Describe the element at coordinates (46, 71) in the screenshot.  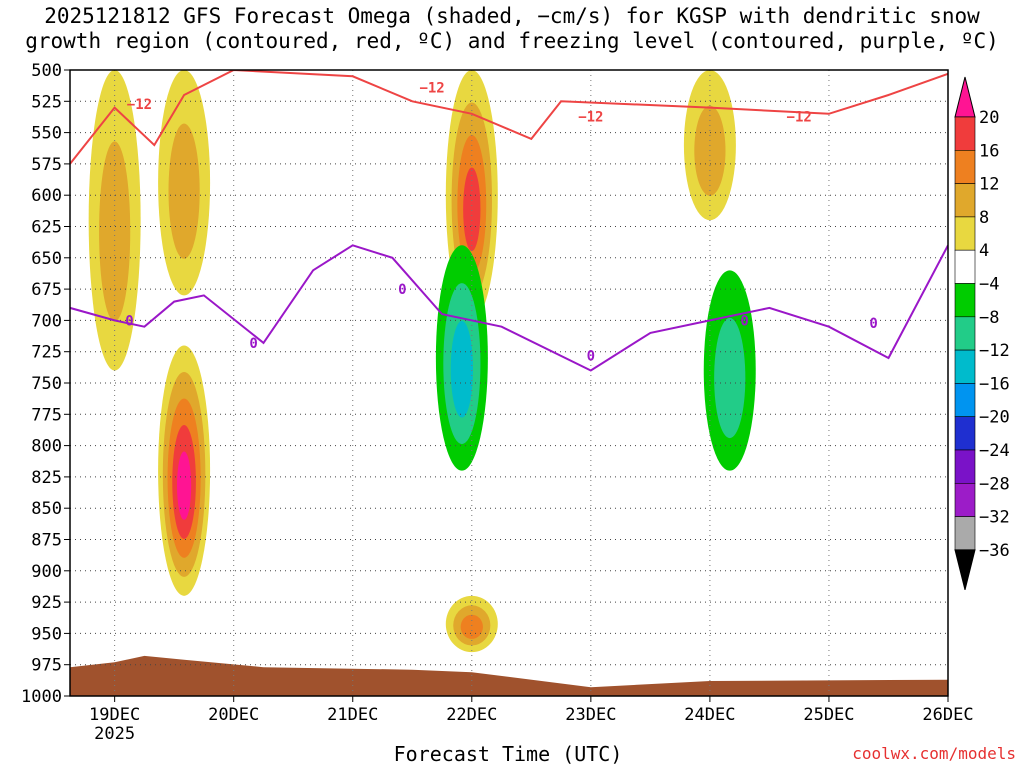
I see `y-tick-label-500: 500` at that location.